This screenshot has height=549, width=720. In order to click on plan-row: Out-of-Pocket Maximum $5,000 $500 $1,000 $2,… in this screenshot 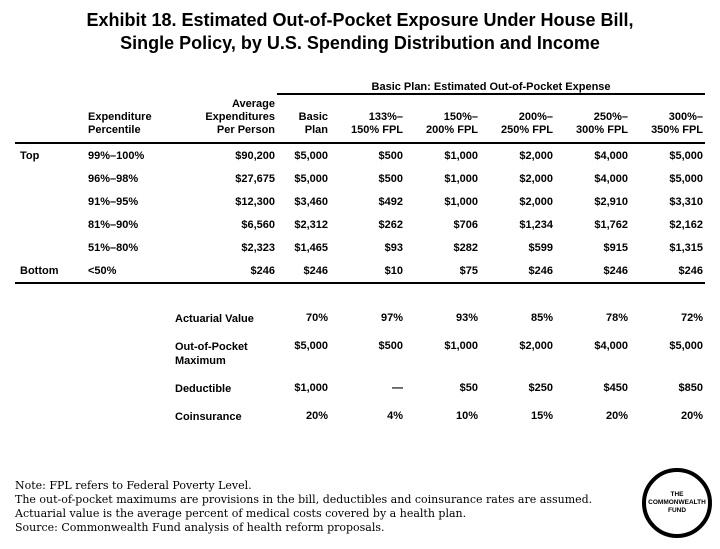, I will do `click(360, 353)`.